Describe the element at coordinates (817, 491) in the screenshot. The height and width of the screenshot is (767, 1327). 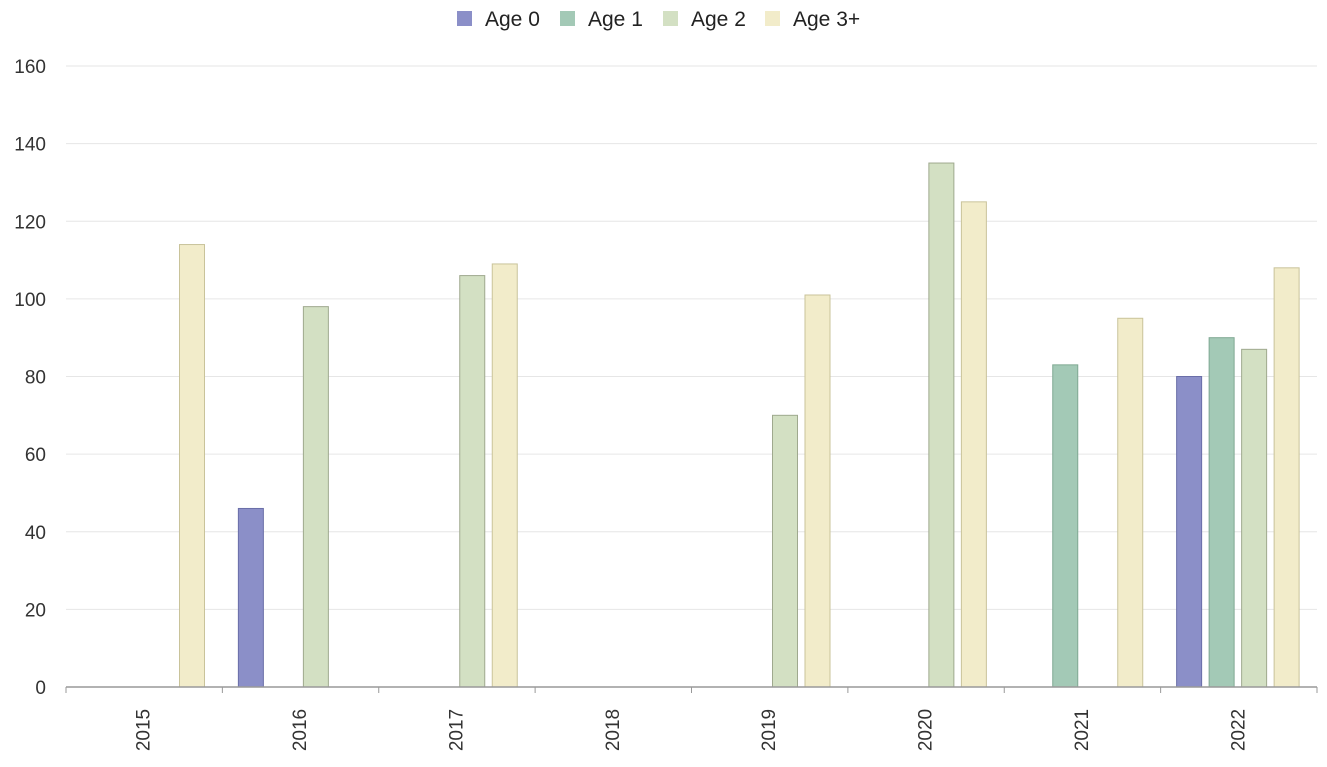
I see `bar-age-3--2019` at that location.